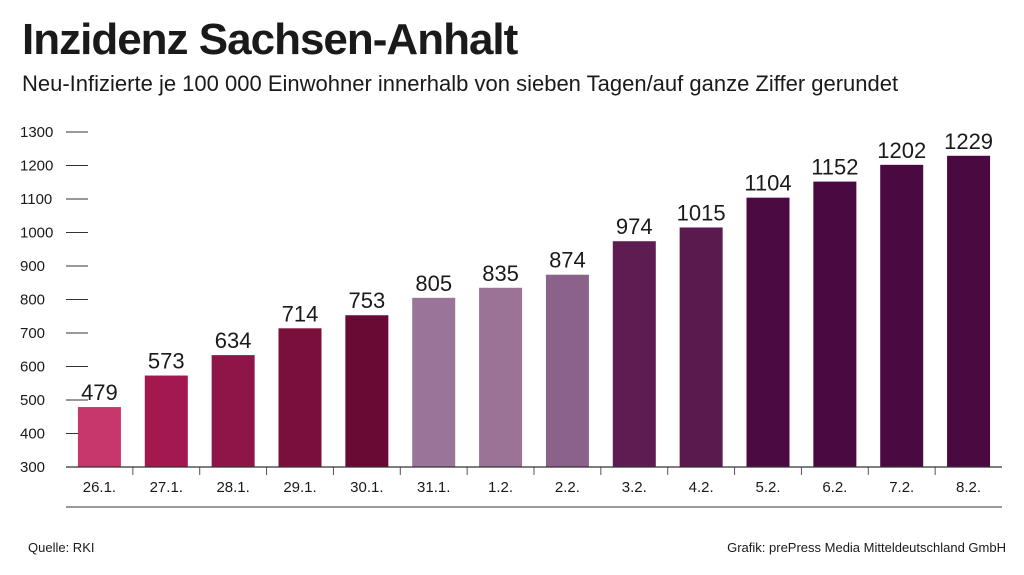 The height and width of the screenshot is (575, 1024). What do you see at coordinates (166, 361) in the screenshot?
I see `bar-value-label: 573` at bounding box center [166, 361].